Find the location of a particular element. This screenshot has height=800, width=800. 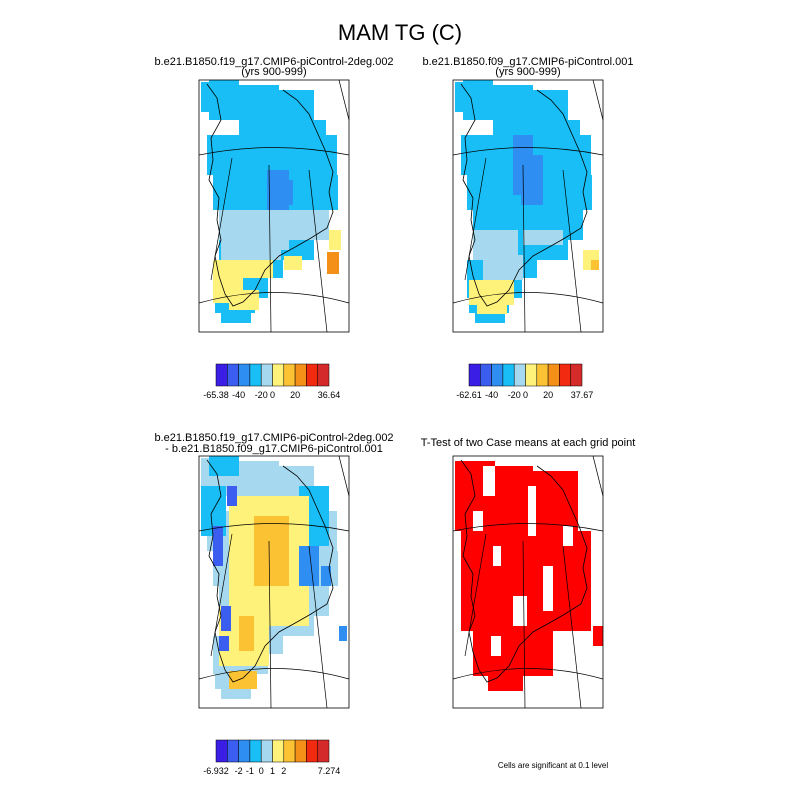

colorbar-tick-label: 37.67 is located at coordinates (582, 395).